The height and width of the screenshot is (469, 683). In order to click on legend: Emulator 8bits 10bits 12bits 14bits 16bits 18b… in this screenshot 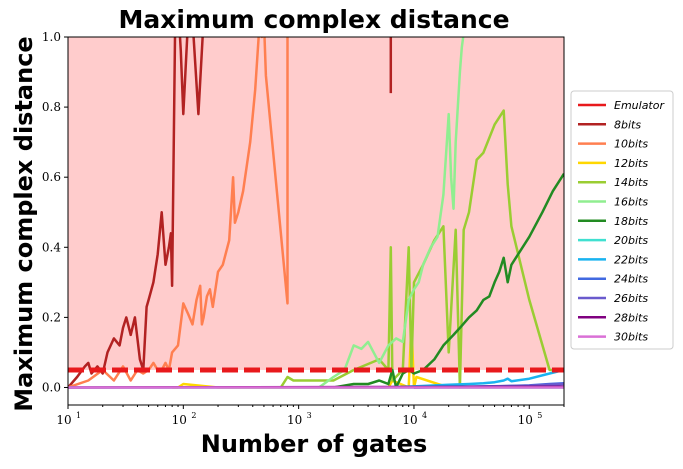, I will do `click(622, 220)`.